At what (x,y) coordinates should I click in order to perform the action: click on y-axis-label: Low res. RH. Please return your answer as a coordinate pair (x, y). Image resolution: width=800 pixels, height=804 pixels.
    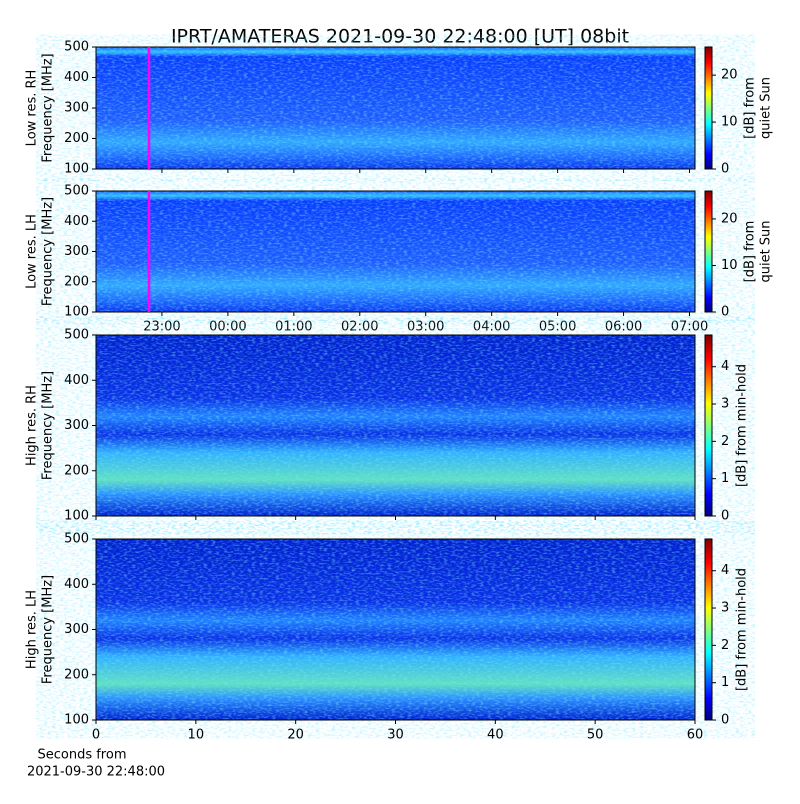
    Looking at the image, I should click on (32, 108).